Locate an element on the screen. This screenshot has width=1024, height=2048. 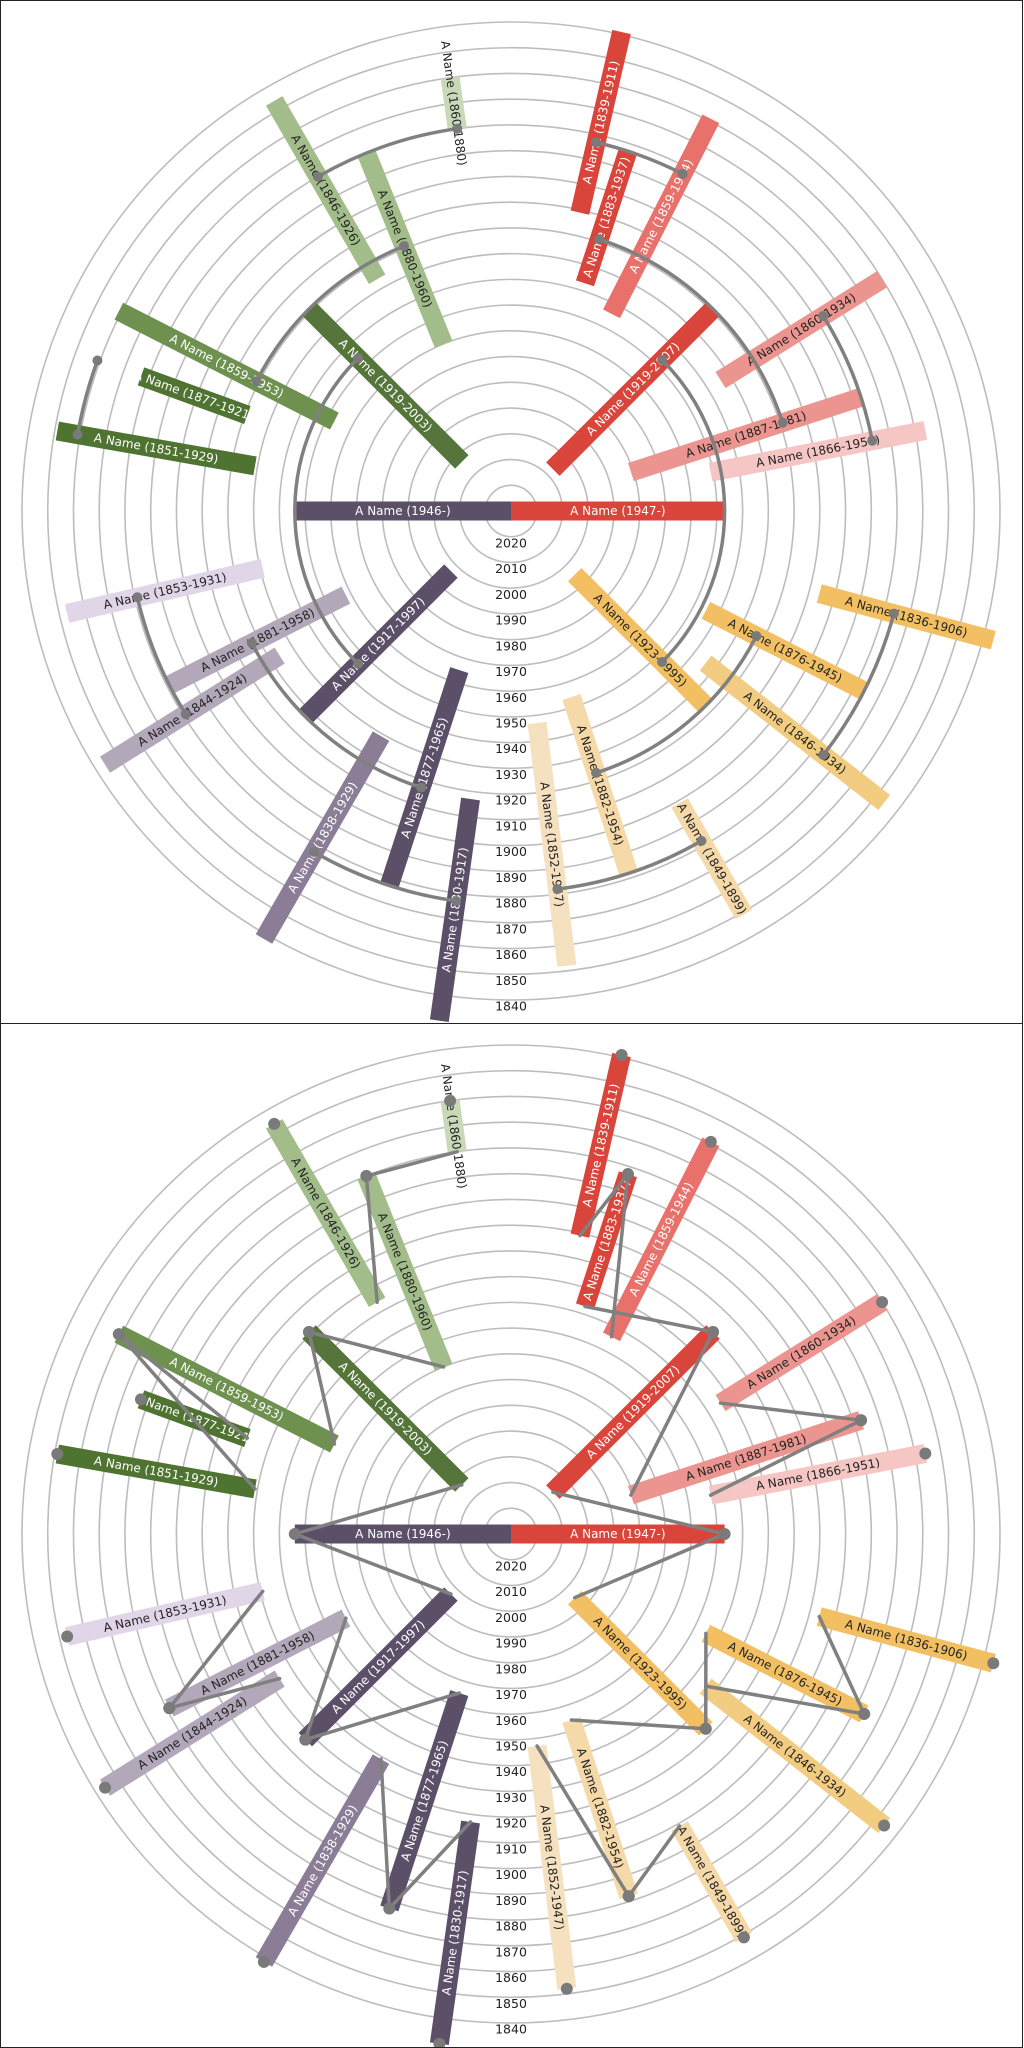
person-label: A Name (1923-1995) is located at coordinates (640, 640).